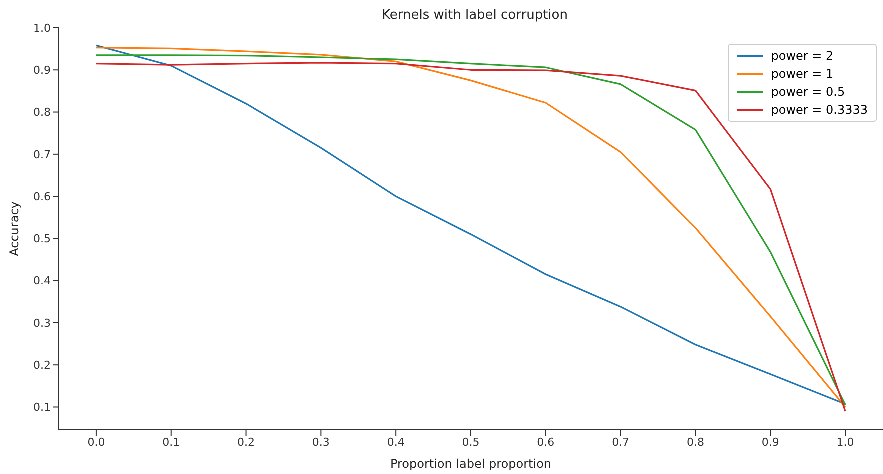 The width and height of the screenshot is (883, 474). I want to click on y-tick-label: 0.7, so click(42, 155).